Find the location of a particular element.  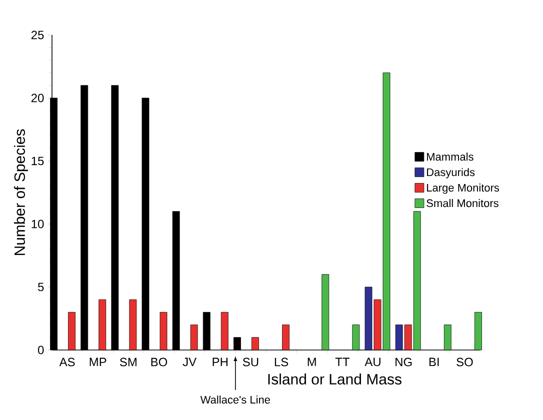

x-tick-label: SM is located at coordinates (128, 362).